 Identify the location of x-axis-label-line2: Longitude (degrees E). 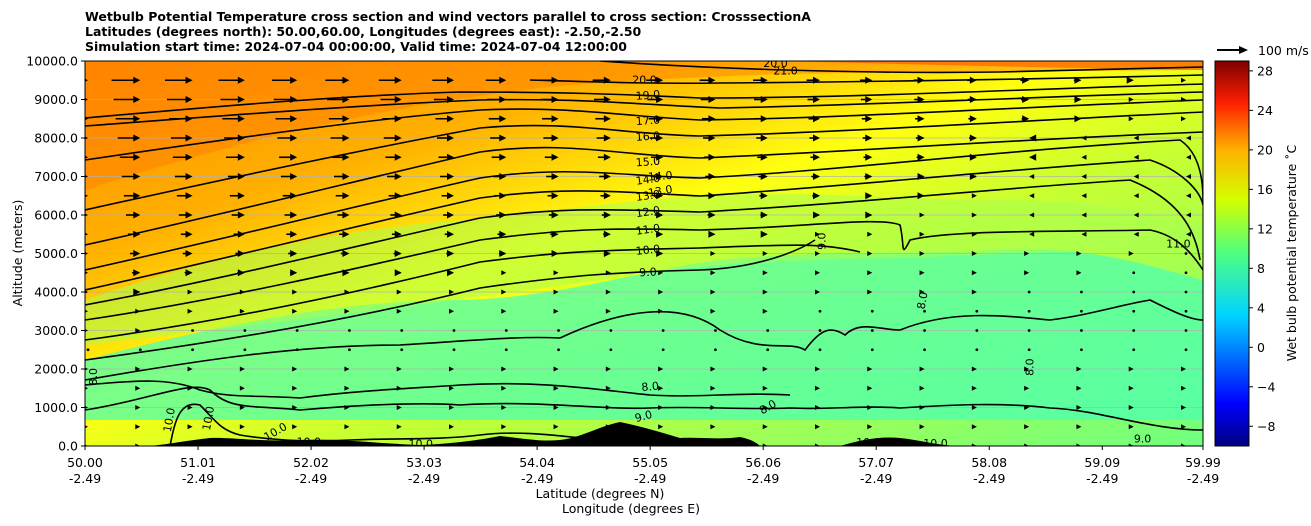
(631, 508).